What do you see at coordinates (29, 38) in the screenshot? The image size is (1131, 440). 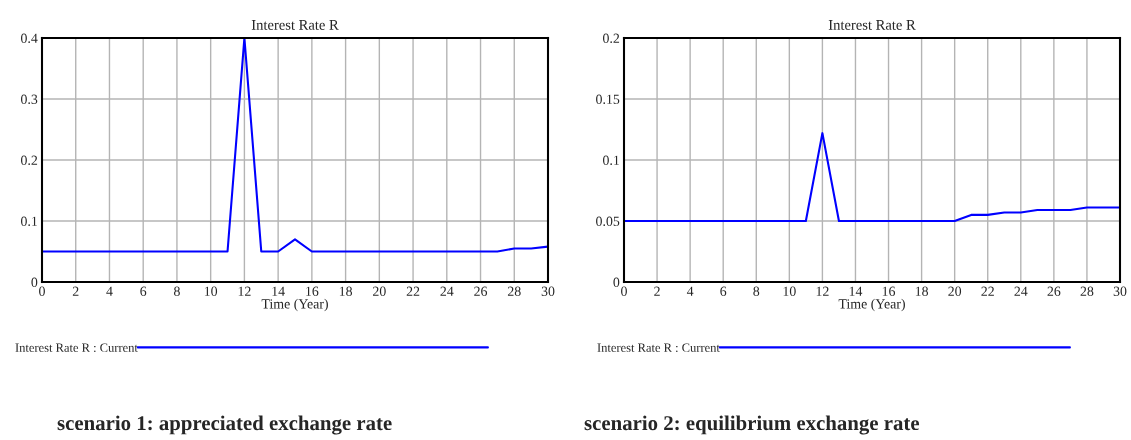 I see `y-tick-label: 0.4` at bounding box center [29, 38].